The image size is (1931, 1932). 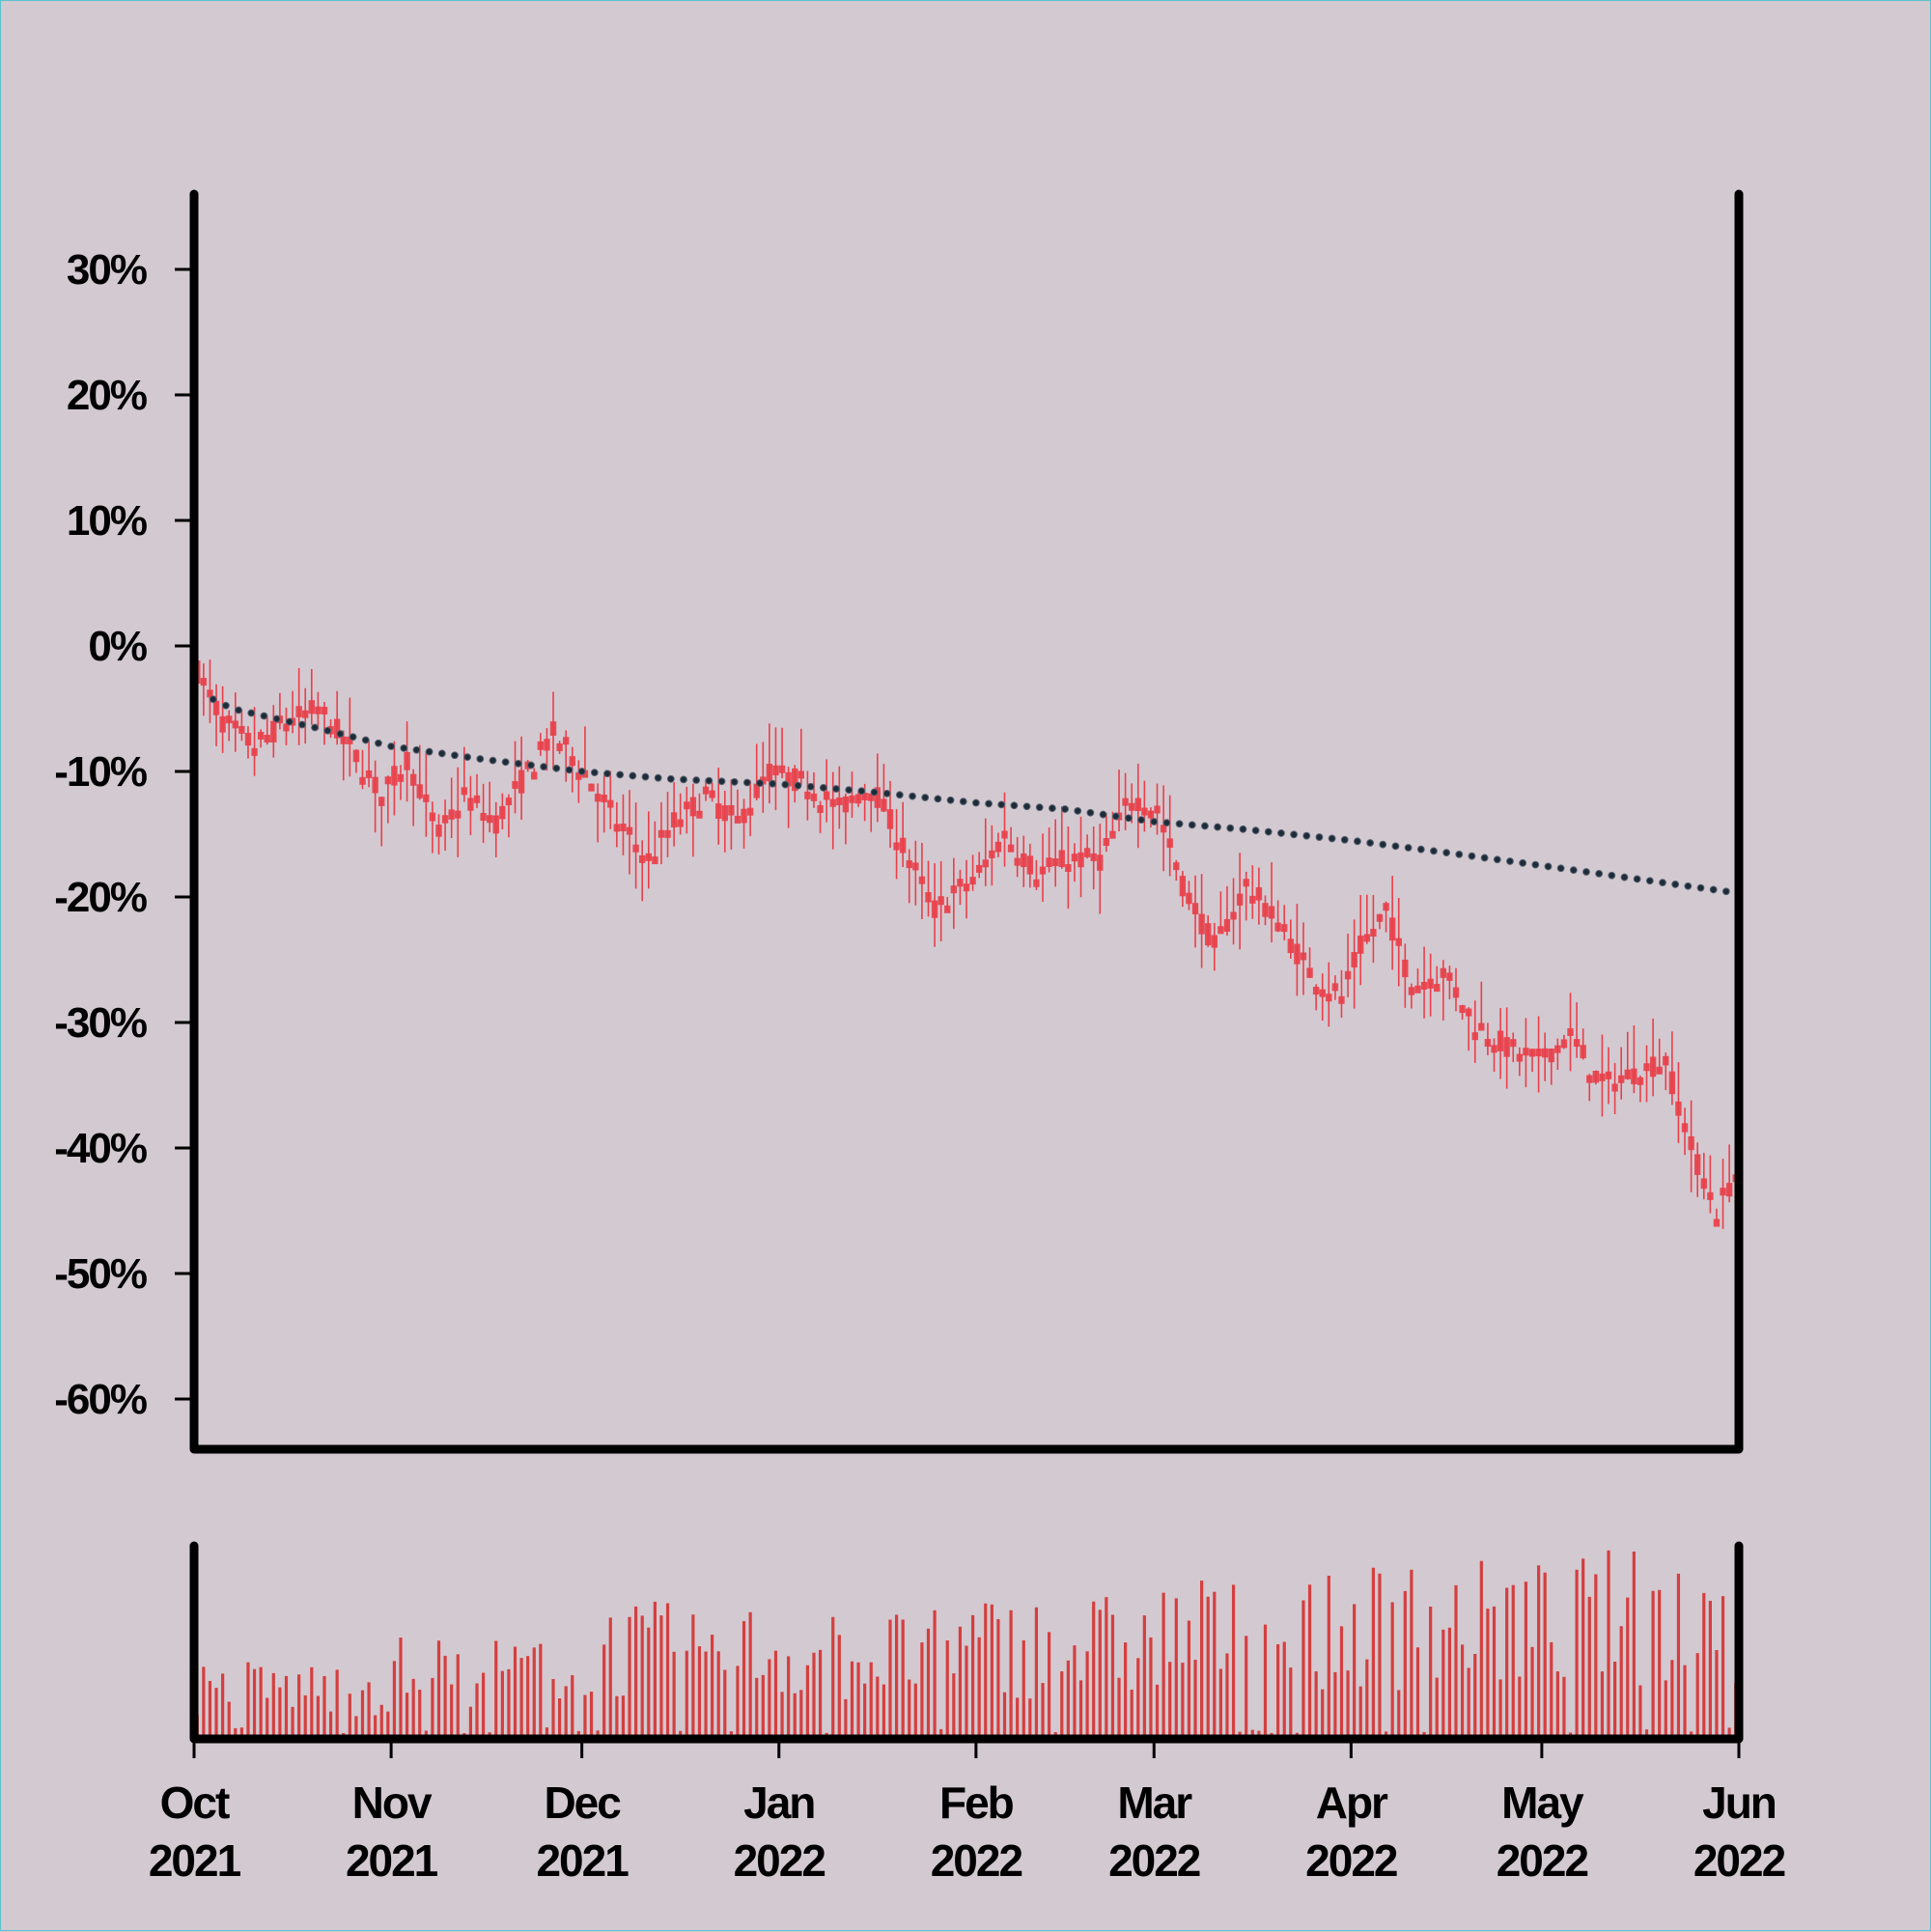 I want to click on x-tick-label-year: 2022, so click(x=976, y=1861).